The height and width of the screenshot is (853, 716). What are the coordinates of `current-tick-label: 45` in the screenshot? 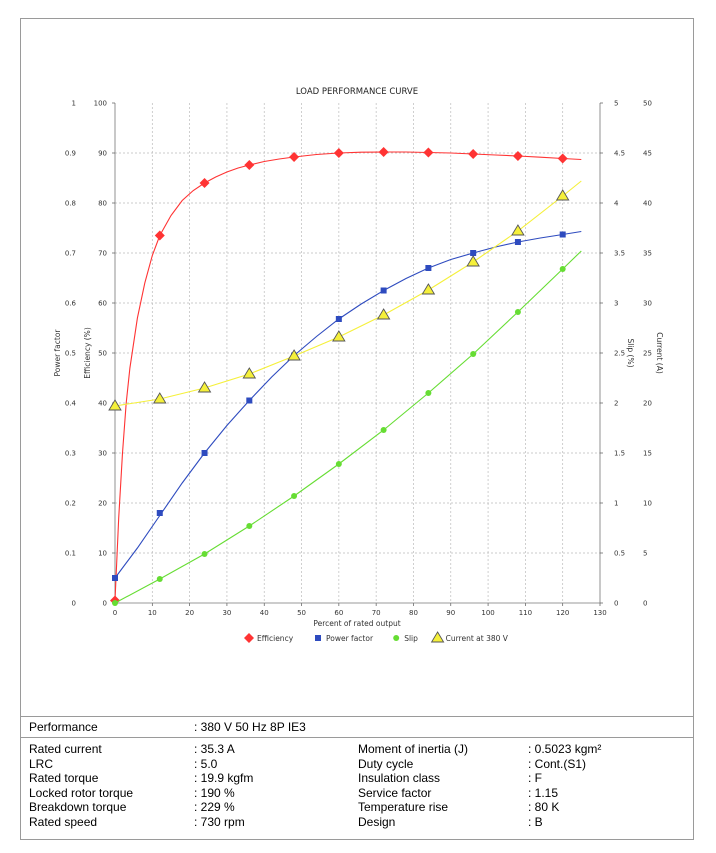 It's located at (647, 154).